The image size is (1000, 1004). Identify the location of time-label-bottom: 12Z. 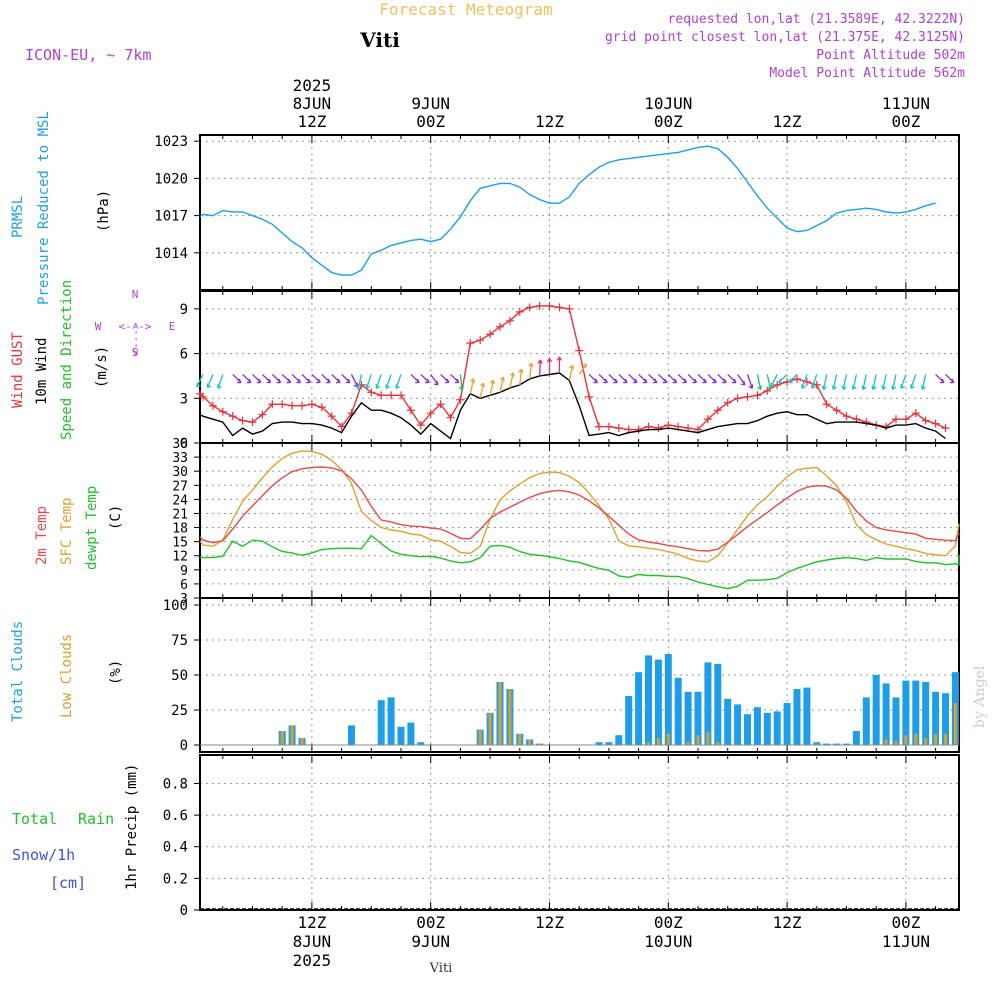
(549, 922).